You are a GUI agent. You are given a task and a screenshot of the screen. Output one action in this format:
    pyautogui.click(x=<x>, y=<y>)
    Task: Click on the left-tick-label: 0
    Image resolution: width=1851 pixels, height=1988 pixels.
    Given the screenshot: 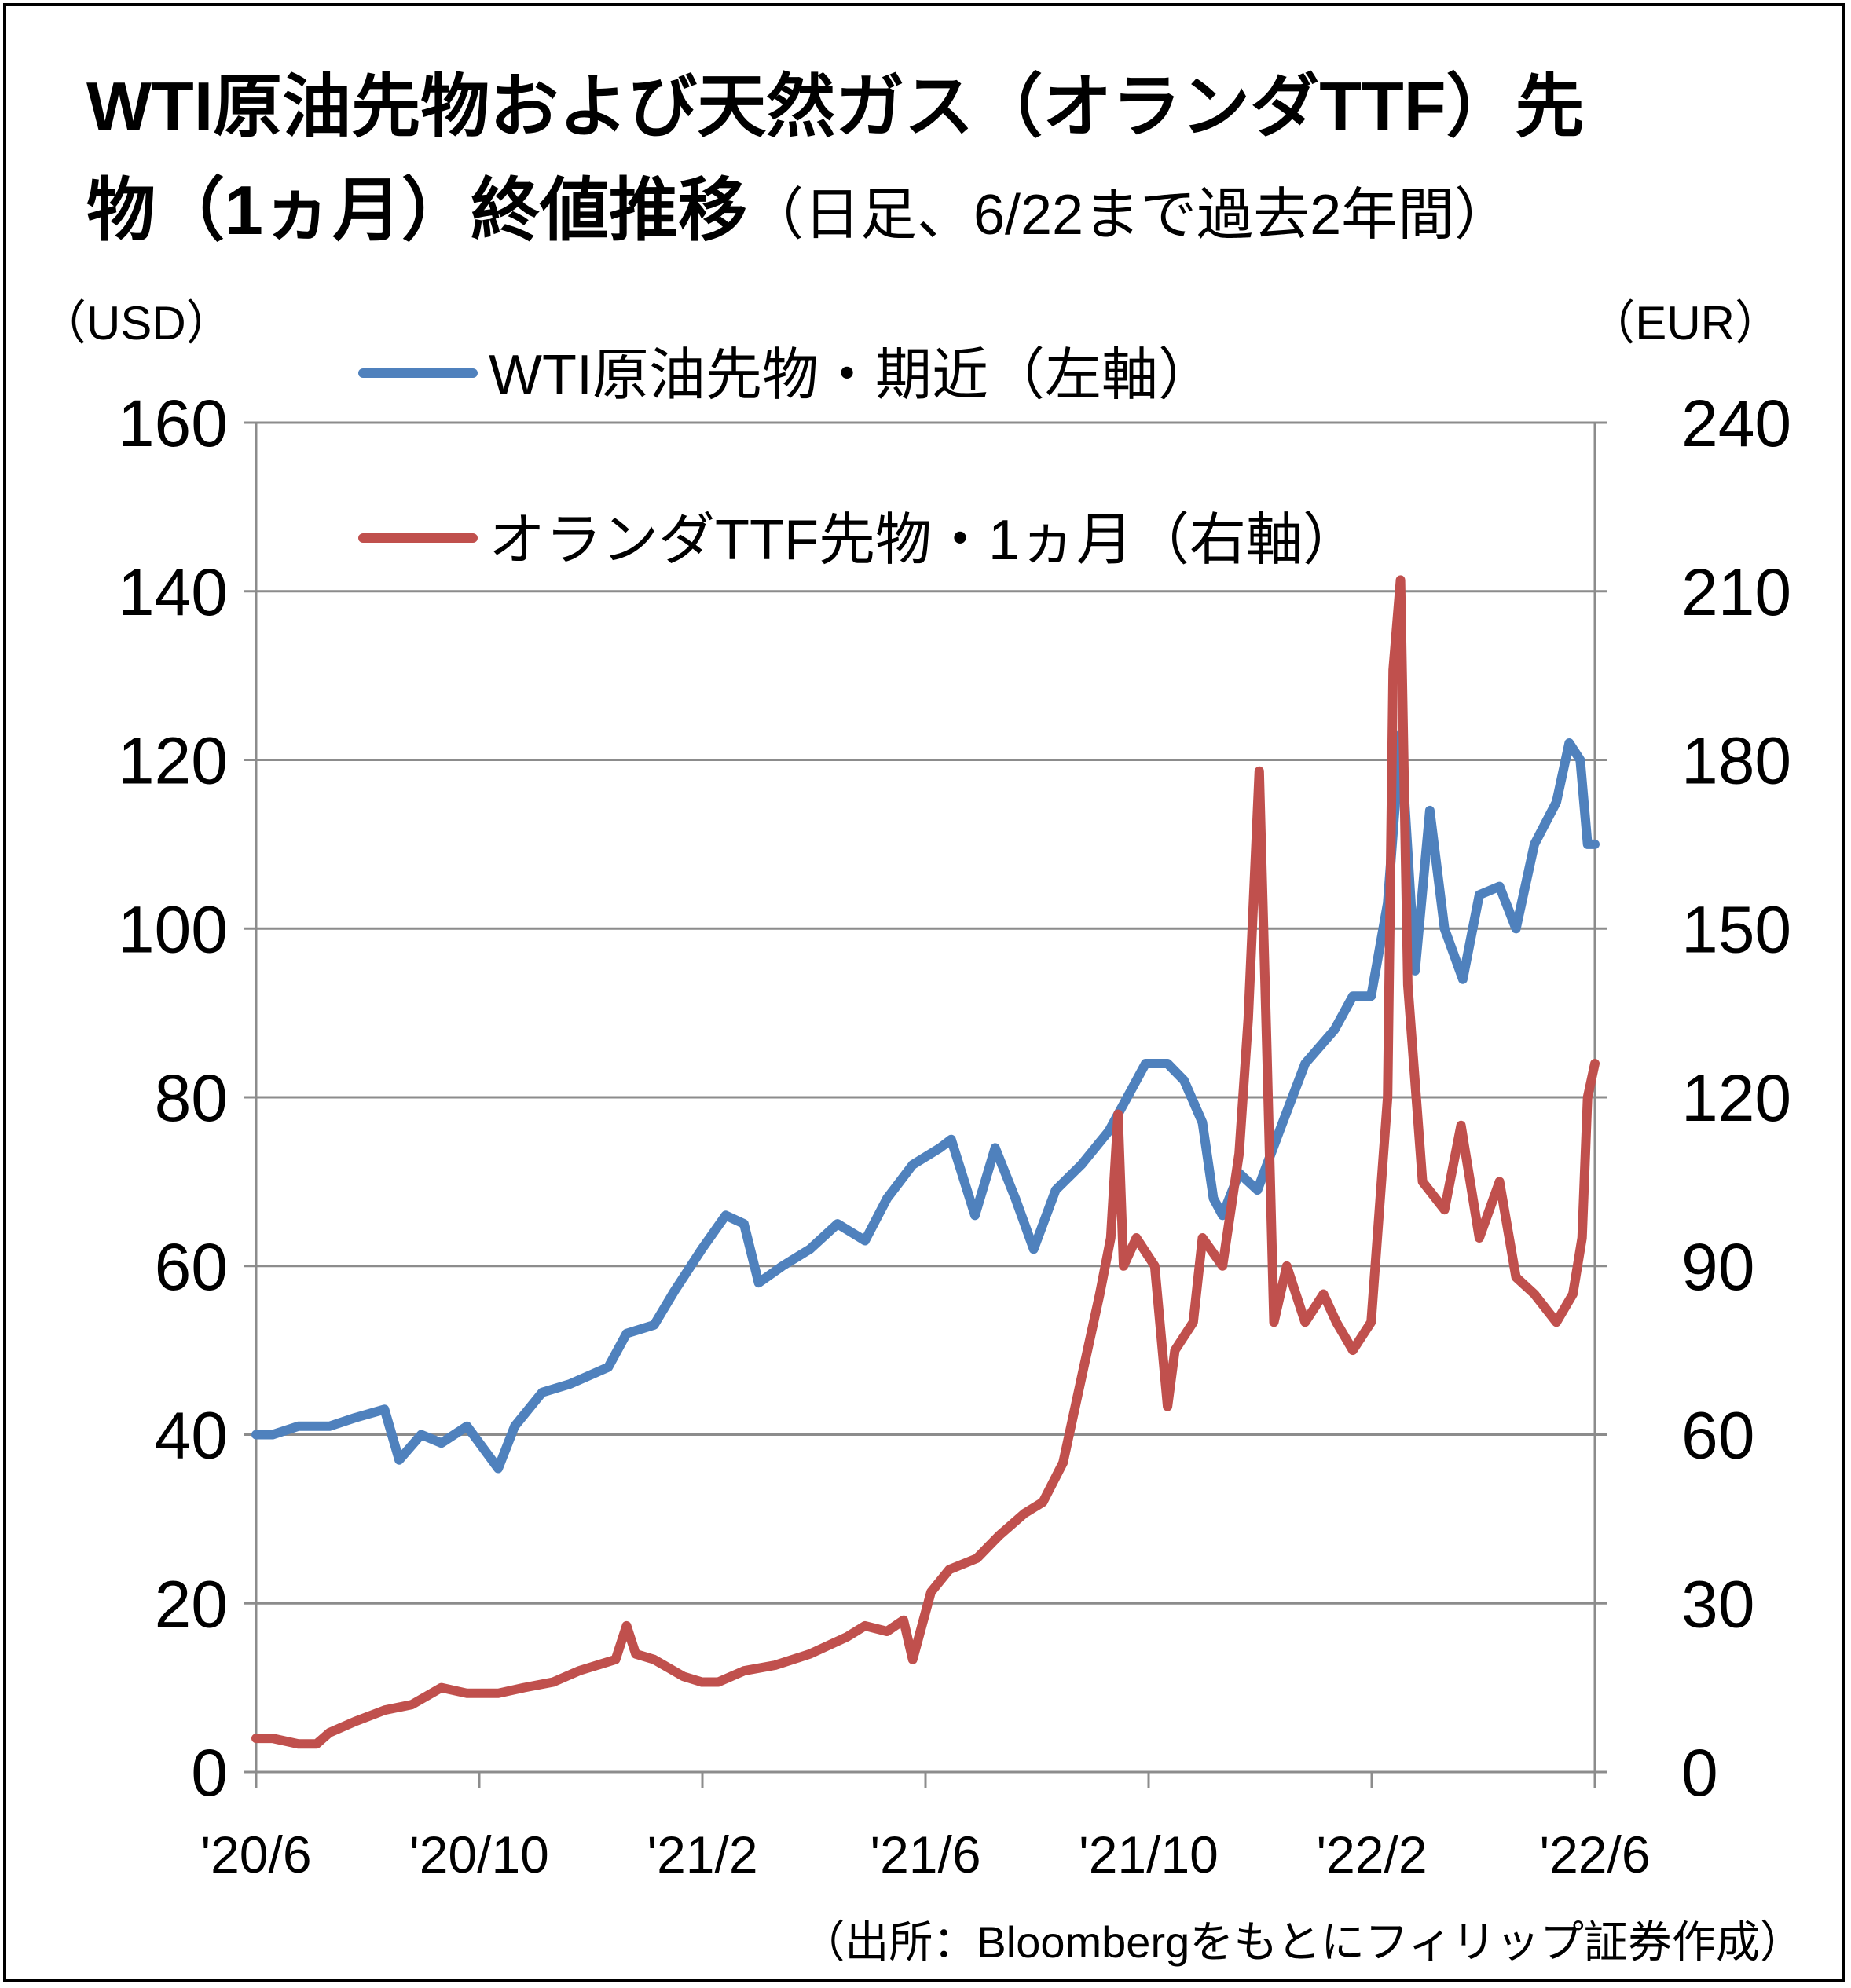 What is the action you would take?
    pyautogui.click(x=209, y=1773)
    